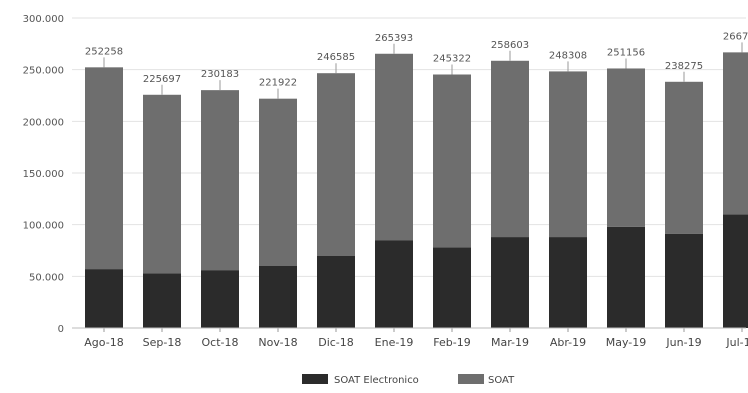 The width and height of the screenshot is (748, 393). What do you see at coordinates (683, 342) in the screenshot?
I see `x-tick-label: Jun-19` at bounding box center [683, 342].